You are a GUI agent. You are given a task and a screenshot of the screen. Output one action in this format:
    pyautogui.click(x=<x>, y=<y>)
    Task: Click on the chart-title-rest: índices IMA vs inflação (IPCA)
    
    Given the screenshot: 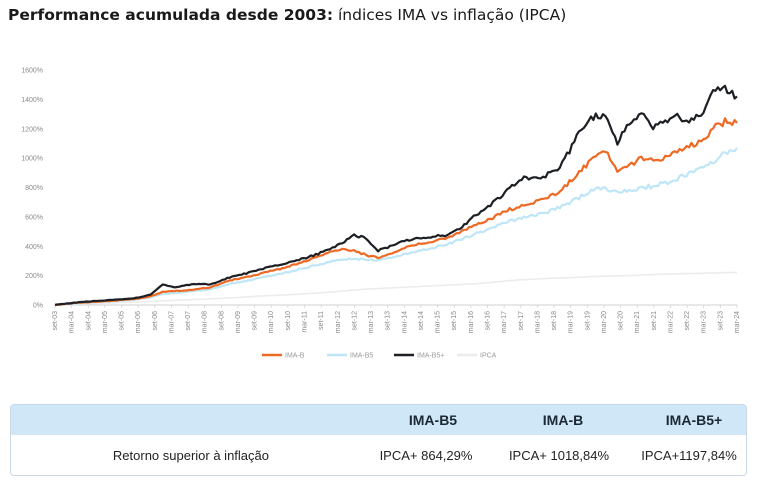 What is the action you would take?
    pyautogui.click(x=450, y=15)
    